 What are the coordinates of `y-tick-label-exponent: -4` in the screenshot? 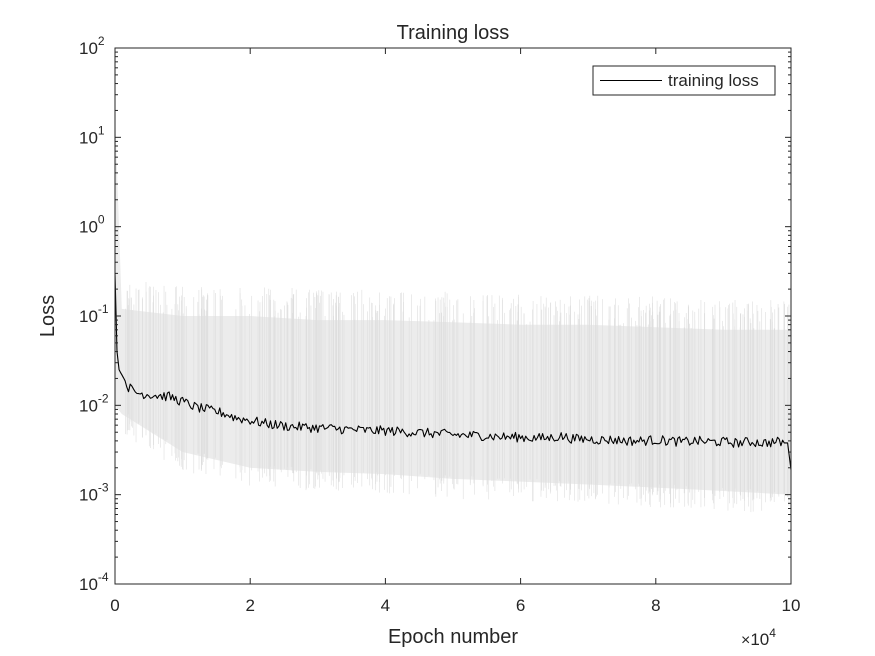 It's located at (103, 577).